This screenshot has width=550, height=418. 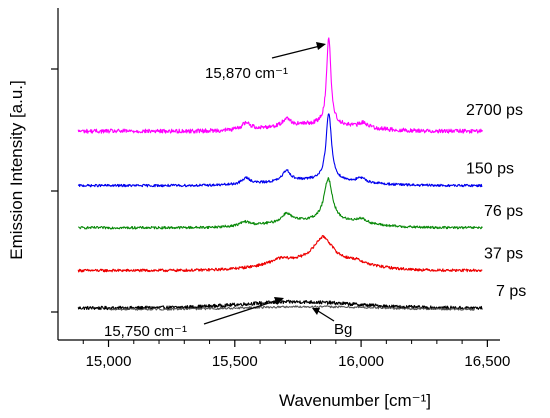 What do you see at coordinates (343, 329) in the screenshot?
I see `annotation-bg: Bg` at bounding box center [343, 329].